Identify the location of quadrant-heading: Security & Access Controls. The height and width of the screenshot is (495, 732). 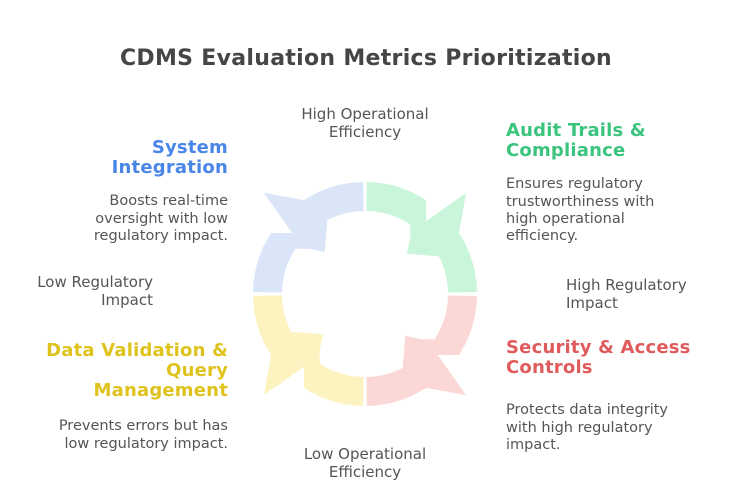
(598, 358).